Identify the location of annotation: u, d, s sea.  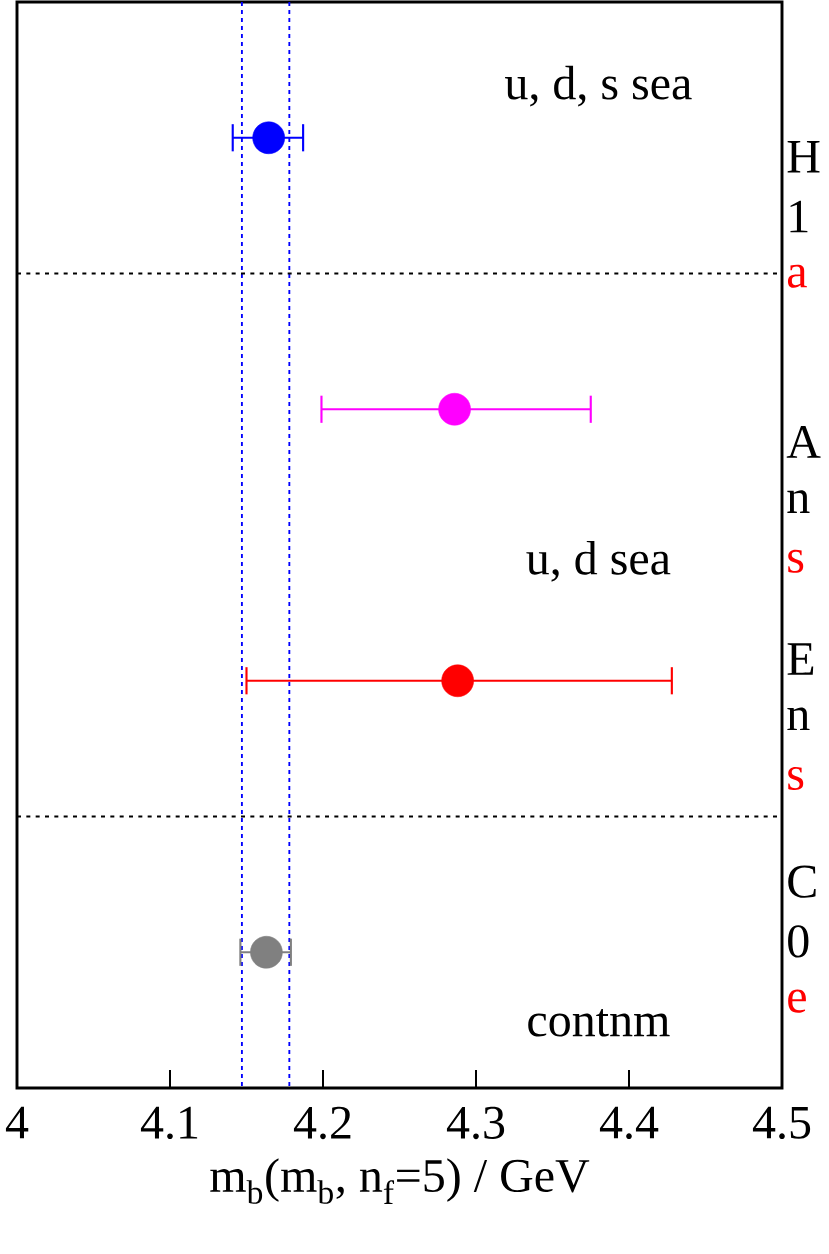
(598, 86).